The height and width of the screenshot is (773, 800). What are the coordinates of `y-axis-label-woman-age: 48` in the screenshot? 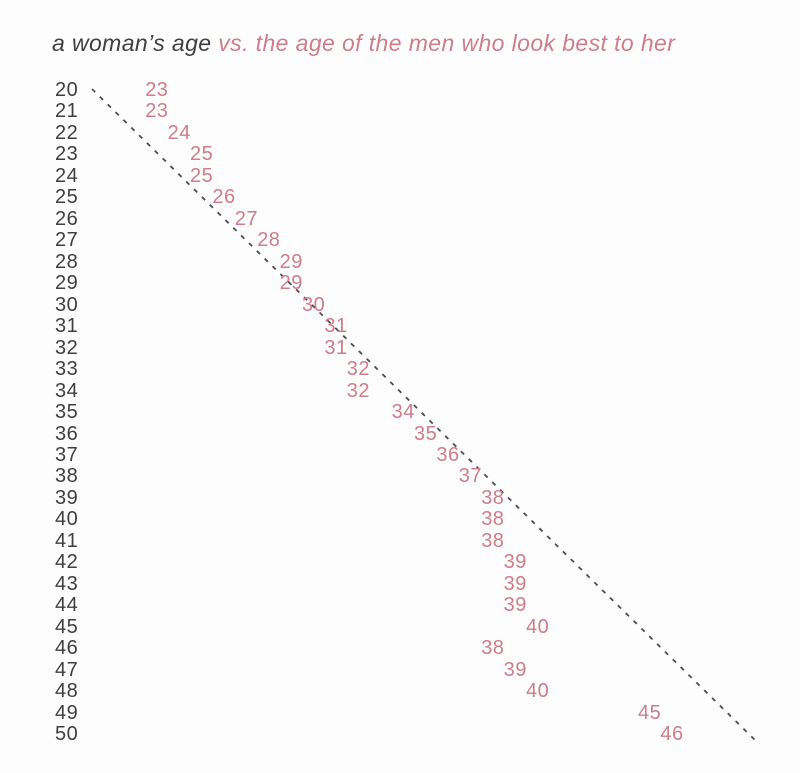 It's located at (67, 691).